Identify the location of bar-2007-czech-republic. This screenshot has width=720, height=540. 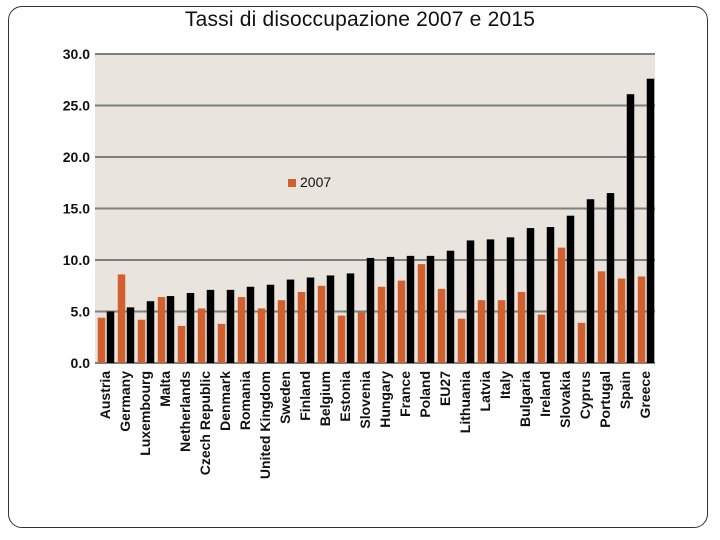
(201, 335).